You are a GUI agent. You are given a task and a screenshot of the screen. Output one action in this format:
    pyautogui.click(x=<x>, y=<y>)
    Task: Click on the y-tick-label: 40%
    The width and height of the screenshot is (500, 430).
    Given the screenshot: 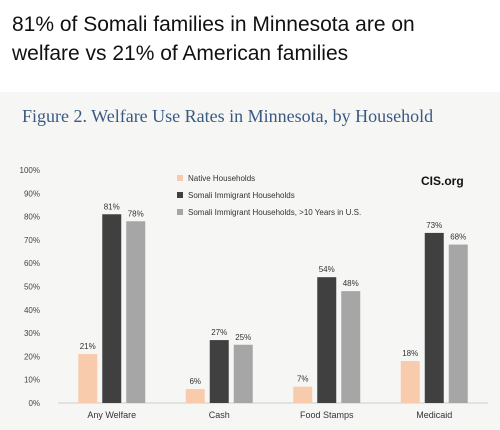 What is the action you would take?
    pyautogui.click(x=32, y=310)
    